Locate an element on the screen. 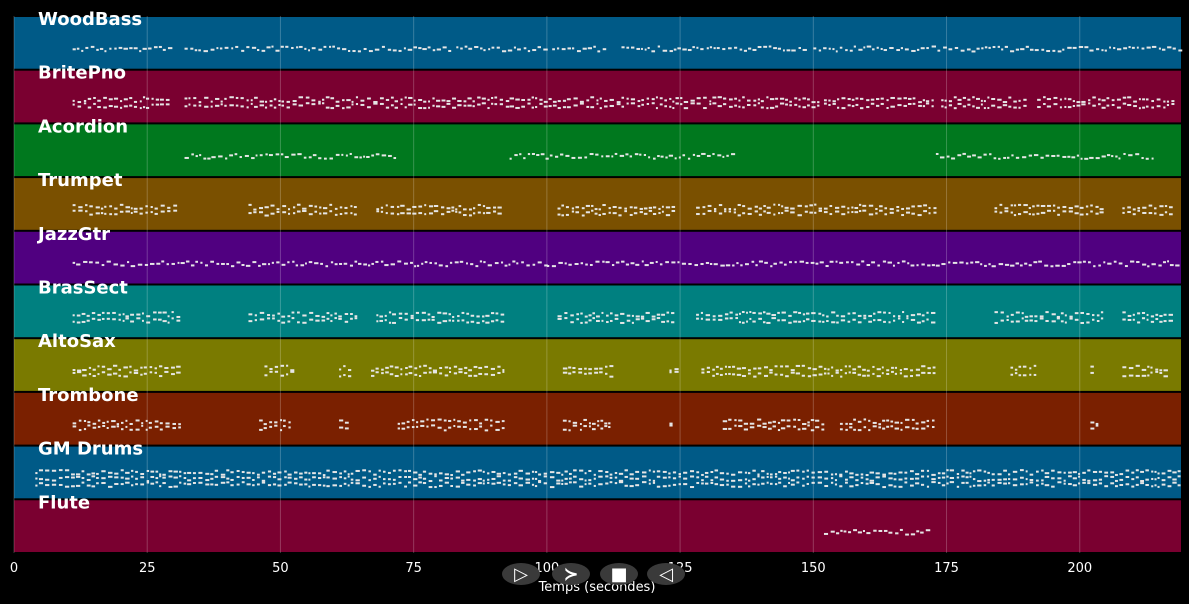 The height and width of the screenshot is (604, 1189). x-tick-label: 0 is located at coordinates (14, 568).